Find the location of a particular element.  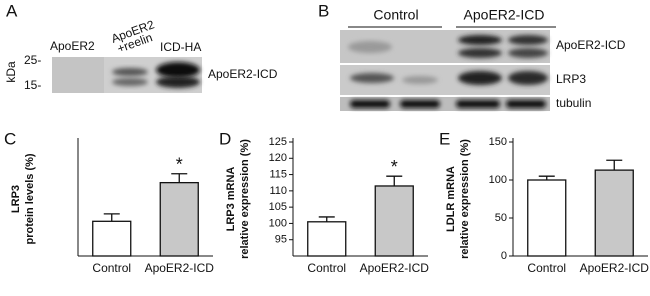

y-tick-label: 105 is located at coordinates (278, 207).